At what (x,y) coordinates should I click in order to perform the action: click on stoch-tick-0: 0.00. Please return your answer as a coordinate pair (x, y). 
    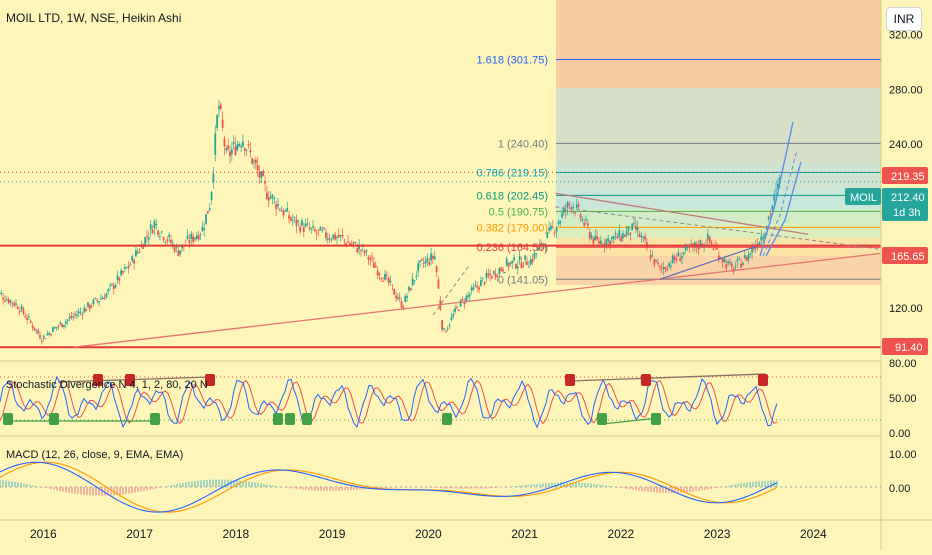
    Looking at the image, I should click on (899, 434).